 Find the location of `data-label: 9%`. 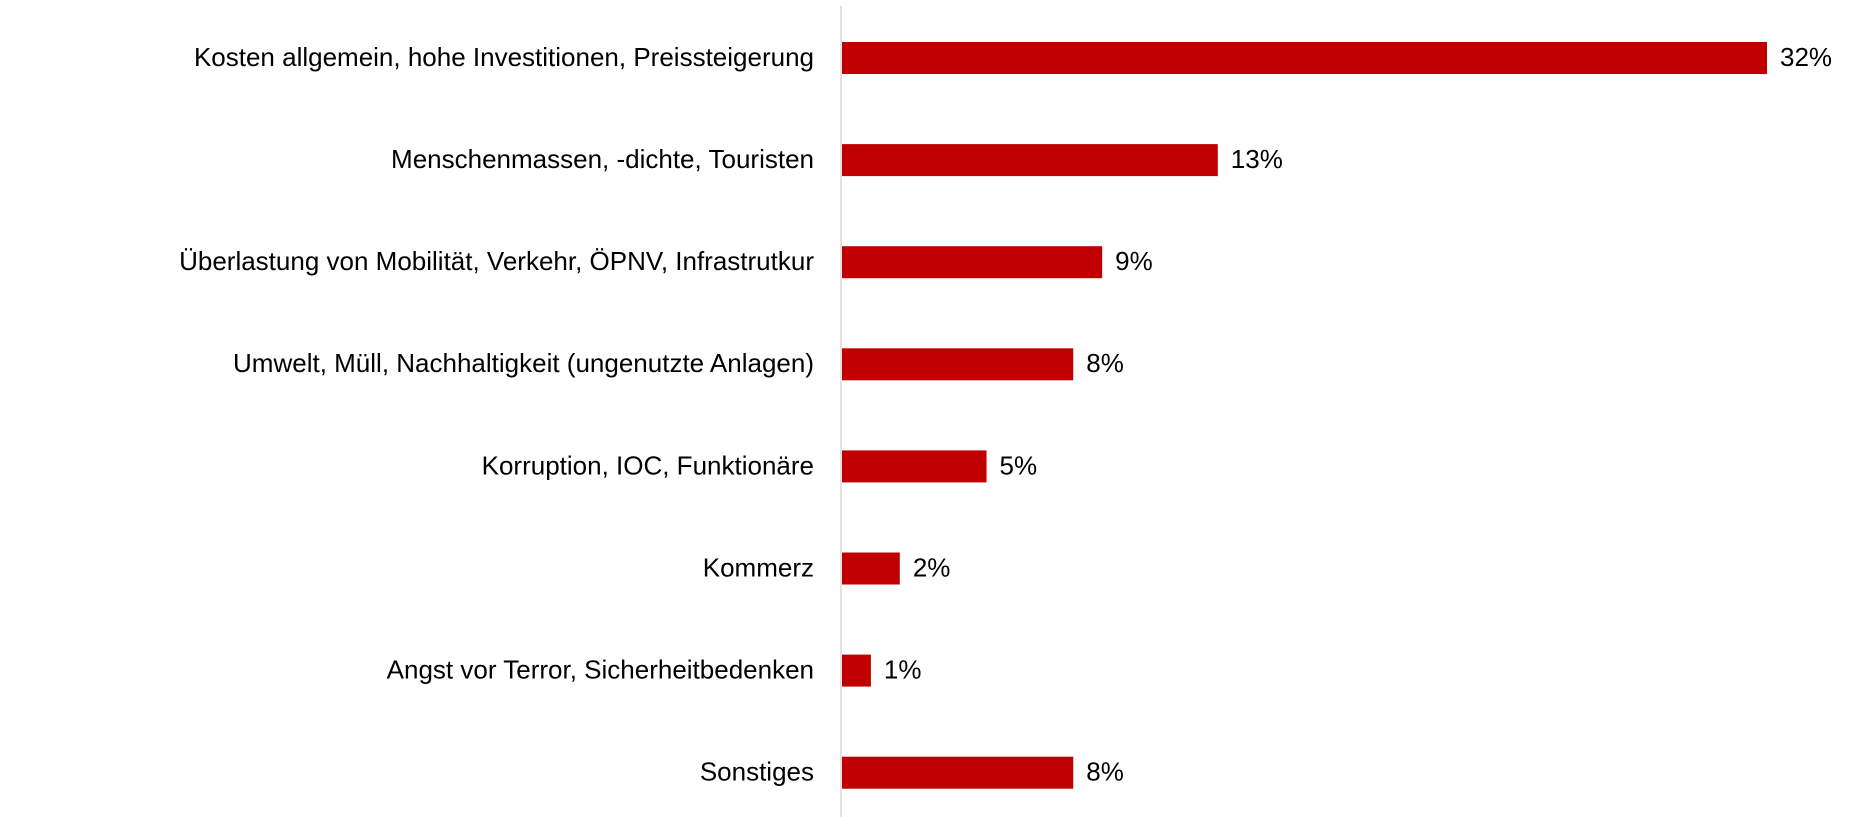

data-label: 9% is located at coordinates (1134, 261).